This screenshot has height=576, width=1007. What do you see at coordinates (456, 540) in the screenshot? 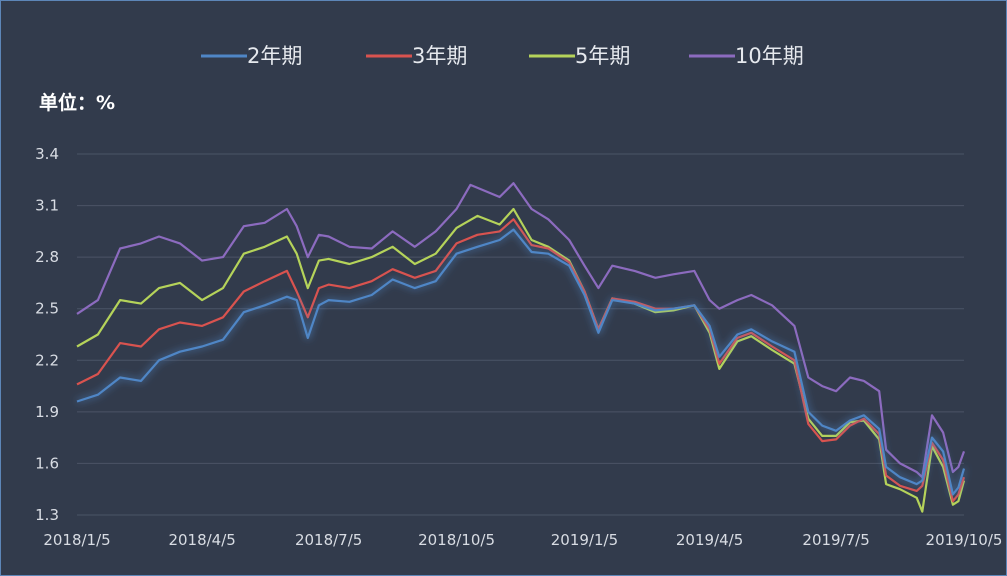
I see `x-tick-label: 2018/10/5` at bounding box center [456, 540].